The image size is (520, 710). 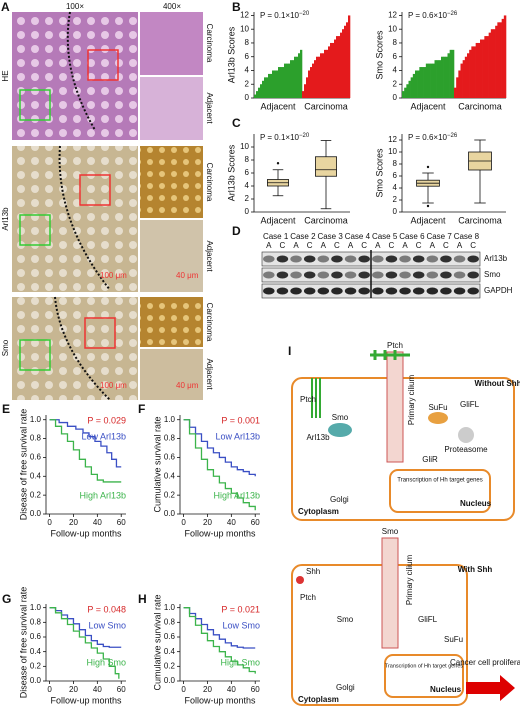 What do you see at coordinates (97, 689) in the screenshot?
I see `x-tick-label: 40` at bounding box center [97, 689].